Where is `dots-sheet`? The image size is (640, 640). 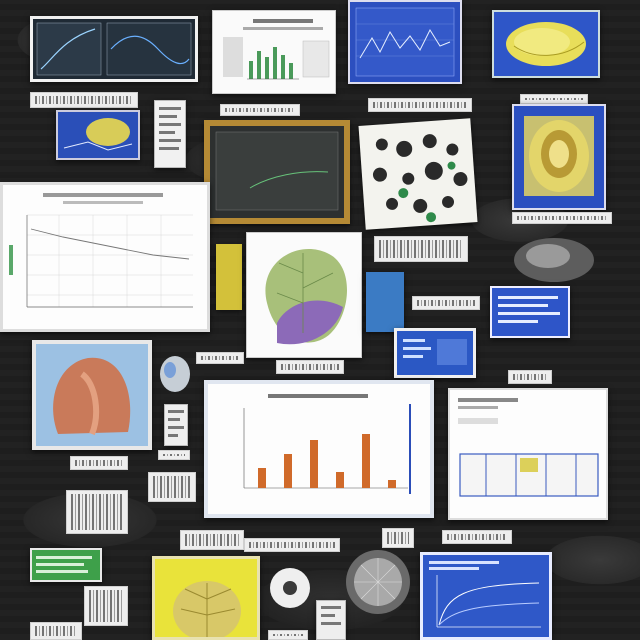 dots-sheet is located at coordinates (418, 174).